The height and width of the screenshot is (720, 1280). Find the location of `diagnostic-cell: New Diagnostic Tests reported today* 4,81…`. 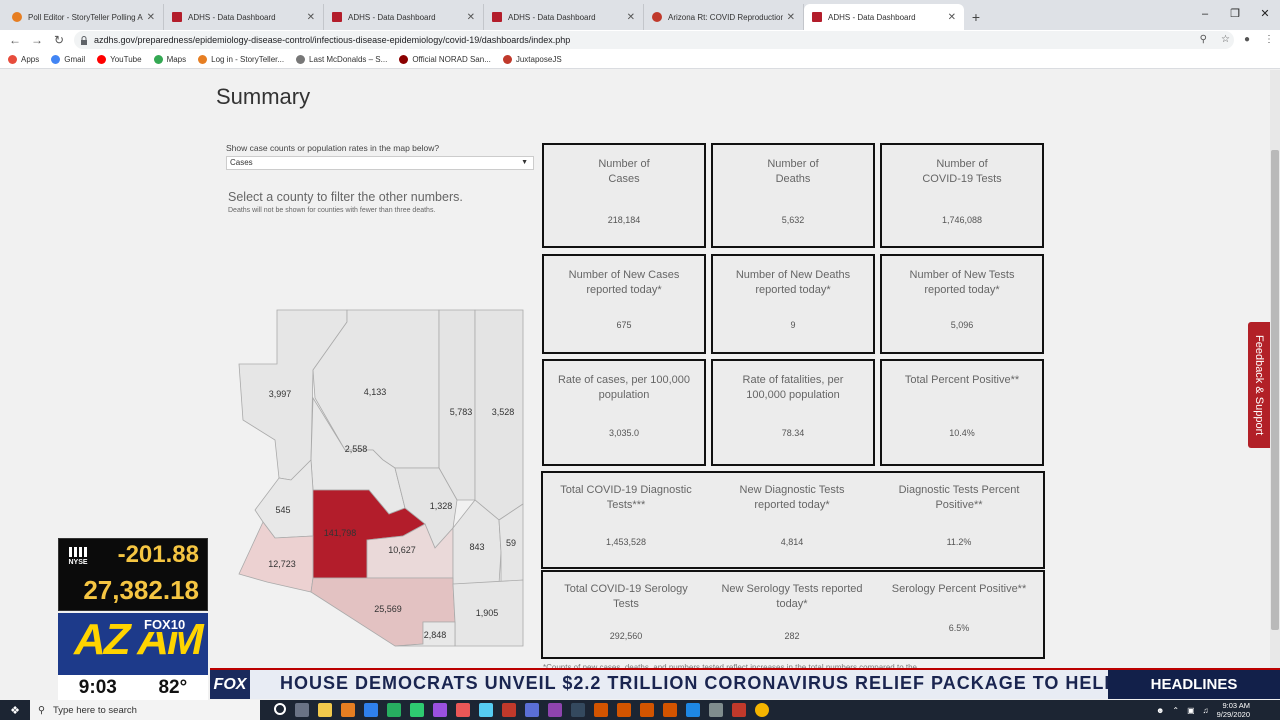

diagnostic-cell: New Diagnostic Tests reported today* 4,81… is located at coordinates (792, 520).